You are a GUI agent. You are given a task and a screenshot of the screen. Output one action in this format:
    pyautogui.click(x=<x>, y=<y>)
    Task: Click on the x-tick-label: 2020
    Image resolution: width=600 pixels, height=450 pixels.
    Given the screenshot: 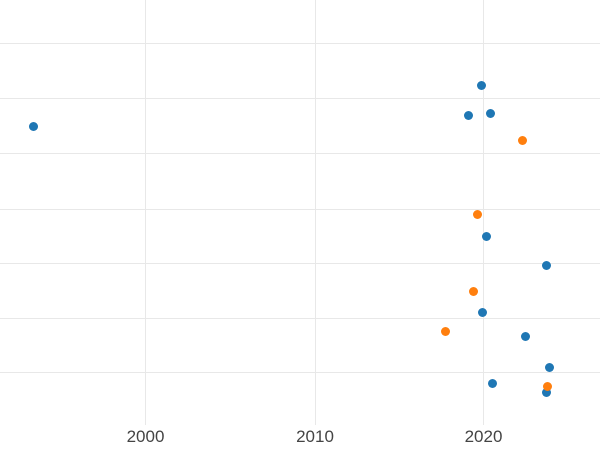 What is the action you would take?
    pyautogui.click(x=483, y=436)
    